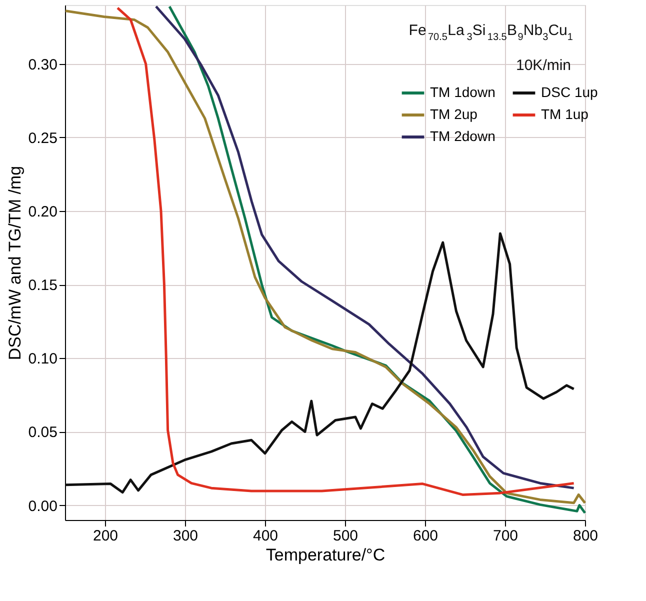 This screenshot has width=646, height=601. What do you see at coordinates (463, 92) in the screenshot?
I see `legend-label: TM 1down` at bounding box center [463, 92].